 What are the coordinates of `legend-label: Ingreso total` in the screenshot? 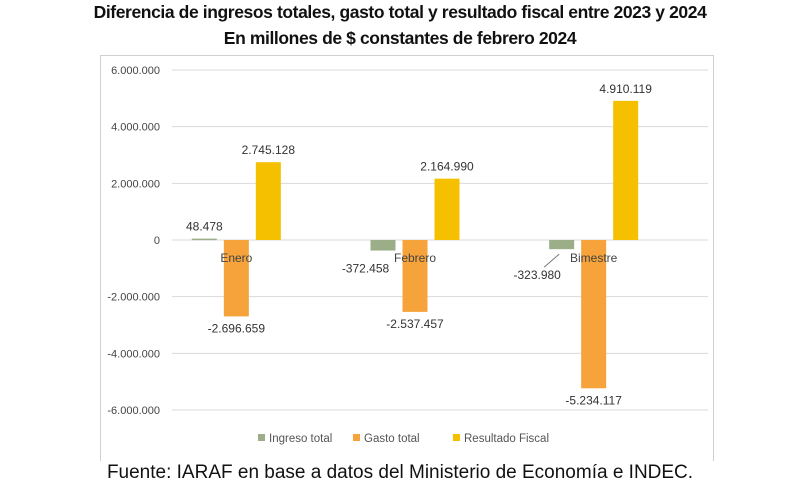 It's located at (300, 439).